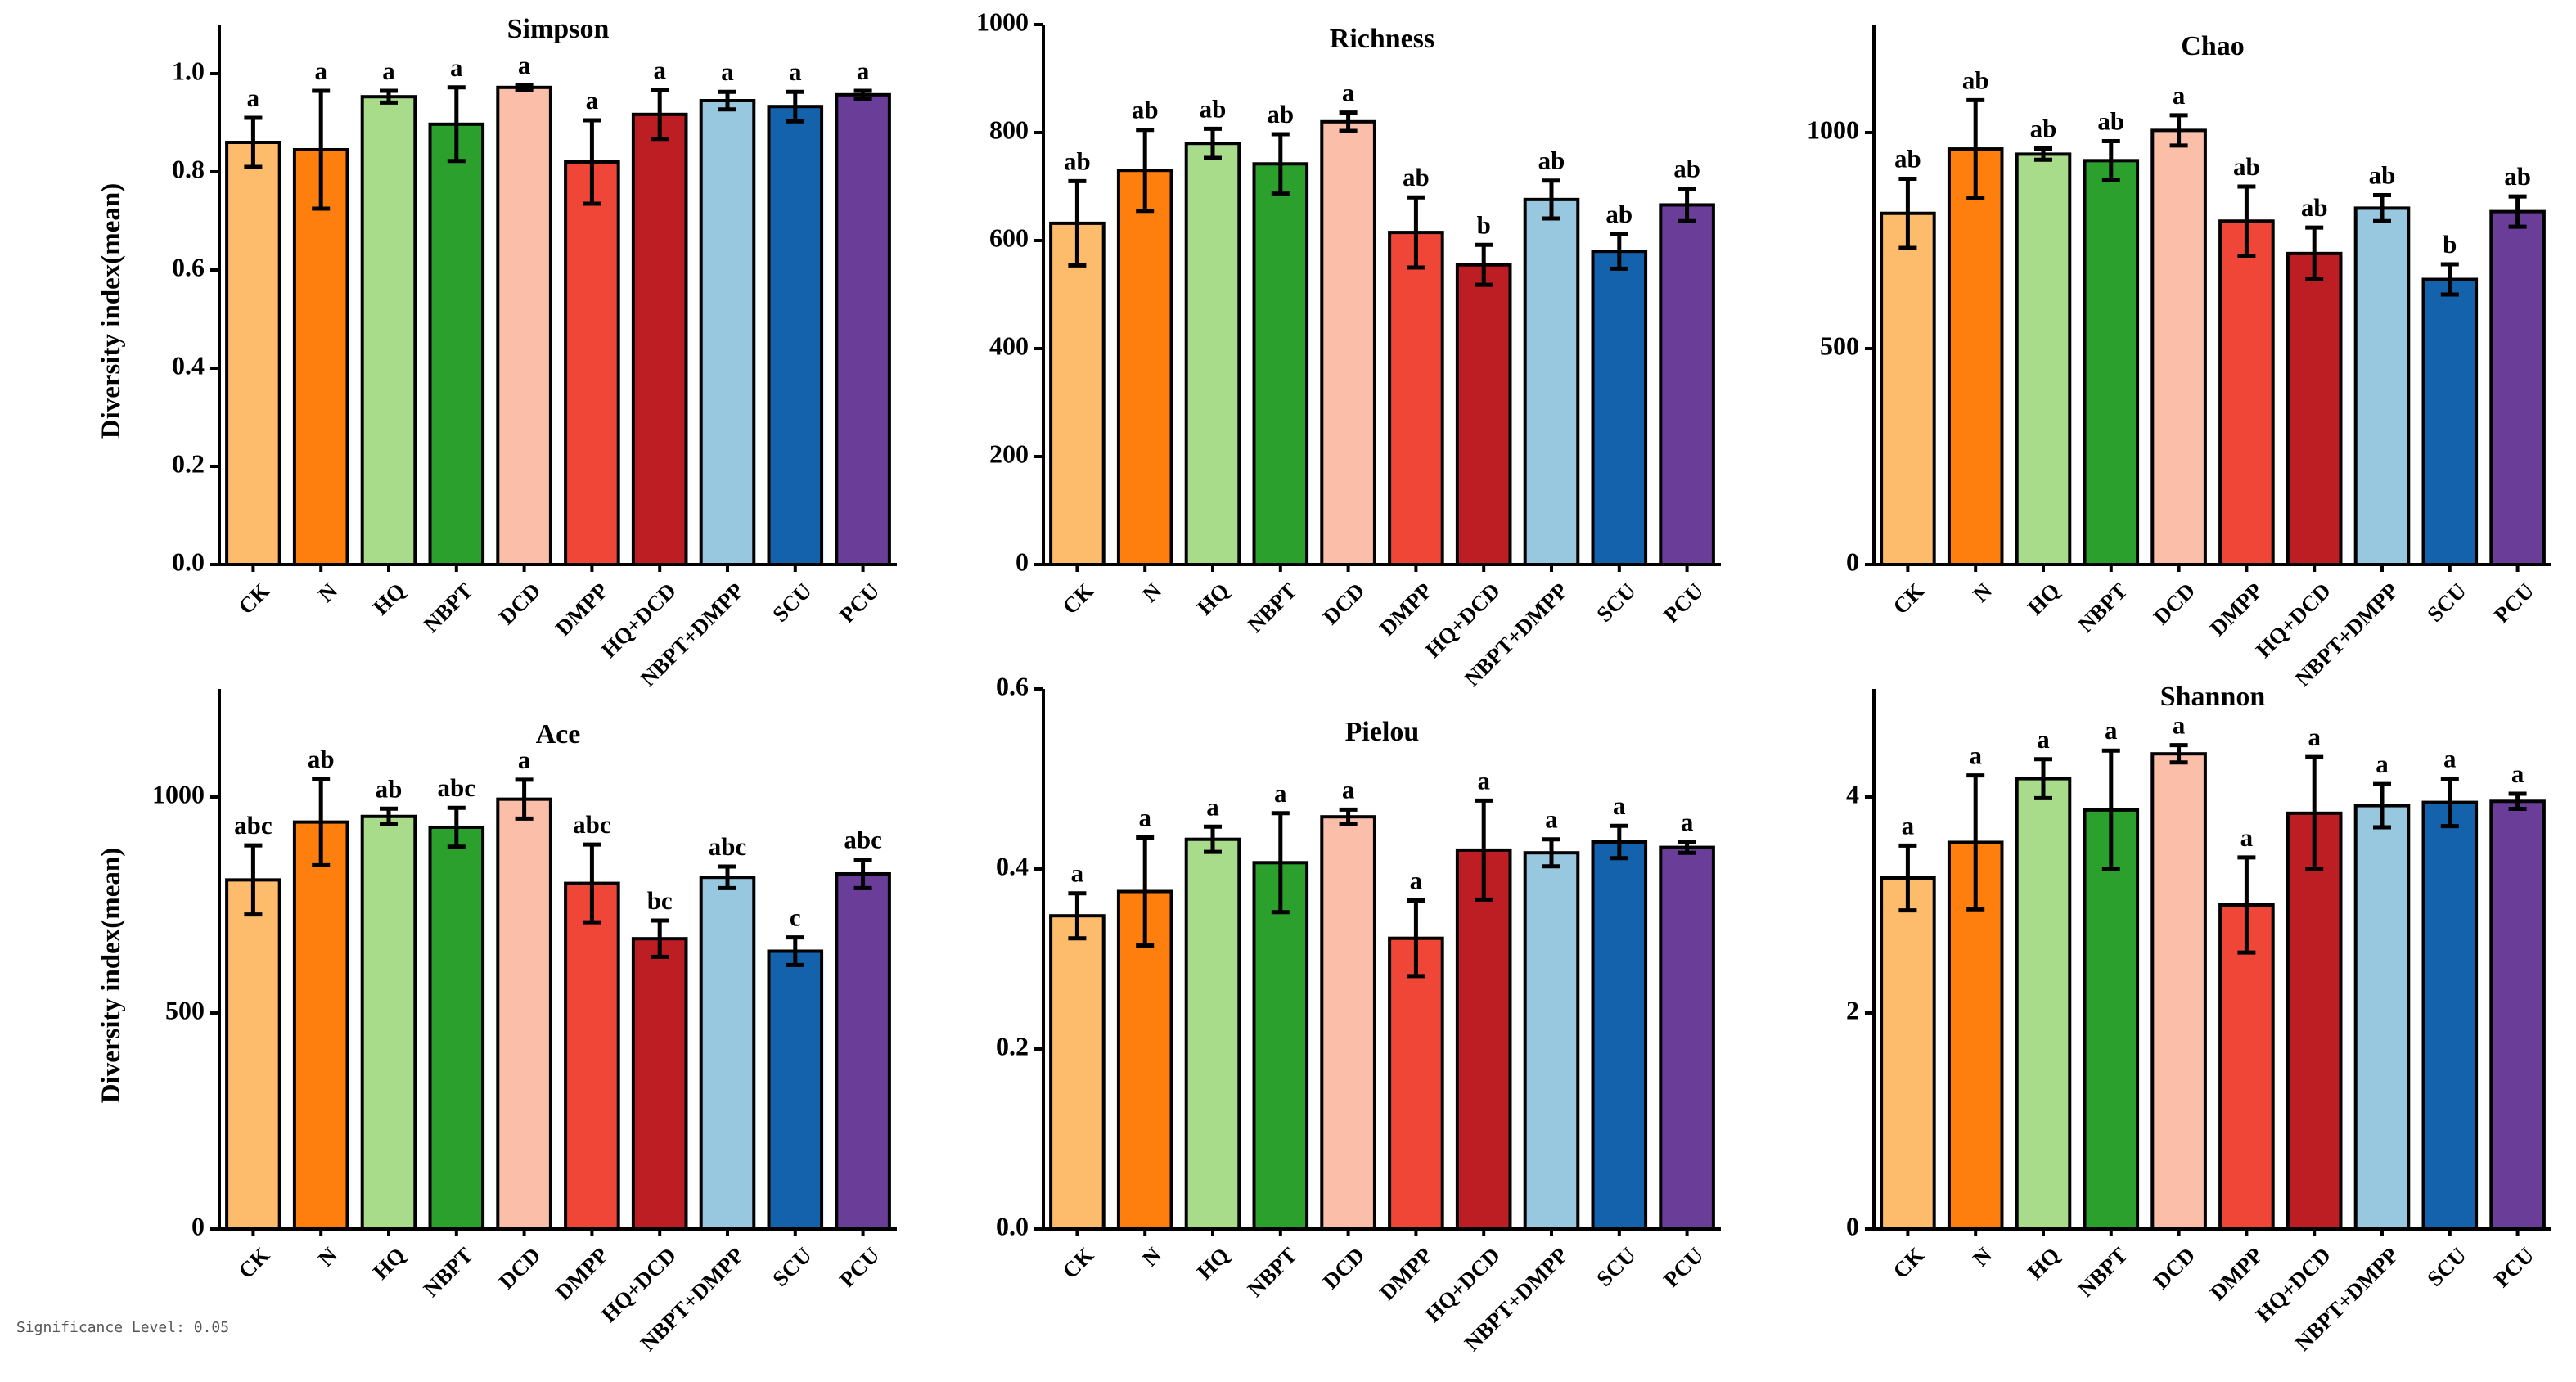  What do you see at coordinates (2178, 754) in the screenshot?
I see `error-bar-dcd` at bounding box center [2178, 754].